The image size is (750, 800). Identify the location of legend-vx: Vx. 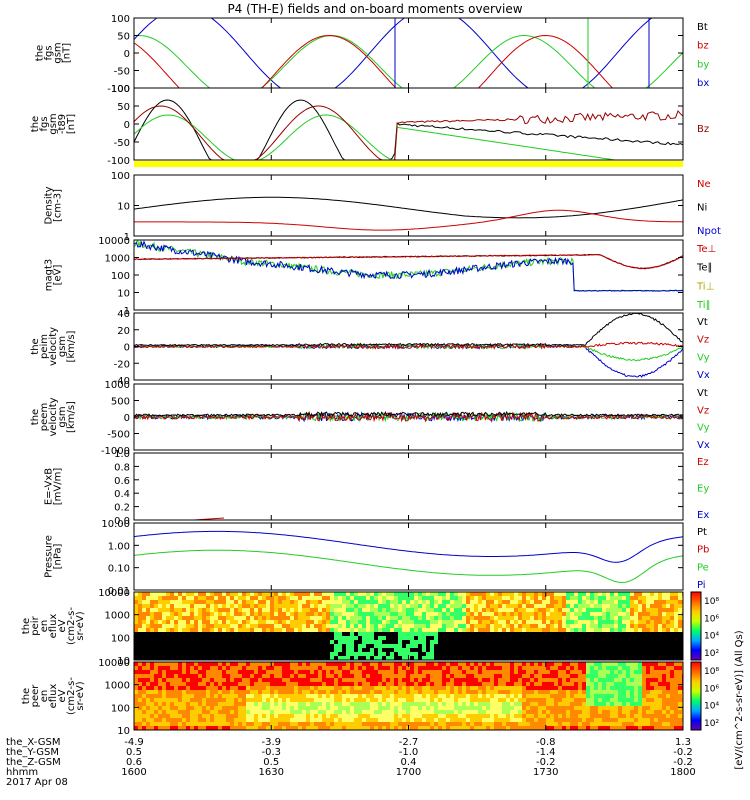
(703, 375).